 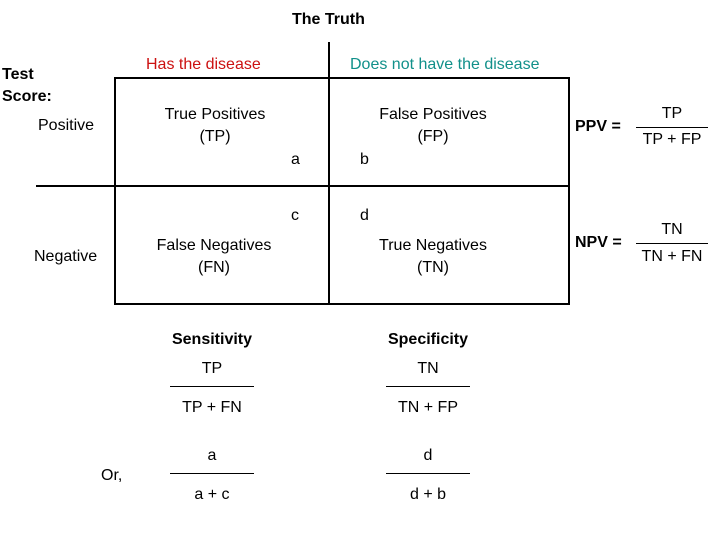 I want to click on cell-fp-abbr: (FP), so click(x=433, y=136).